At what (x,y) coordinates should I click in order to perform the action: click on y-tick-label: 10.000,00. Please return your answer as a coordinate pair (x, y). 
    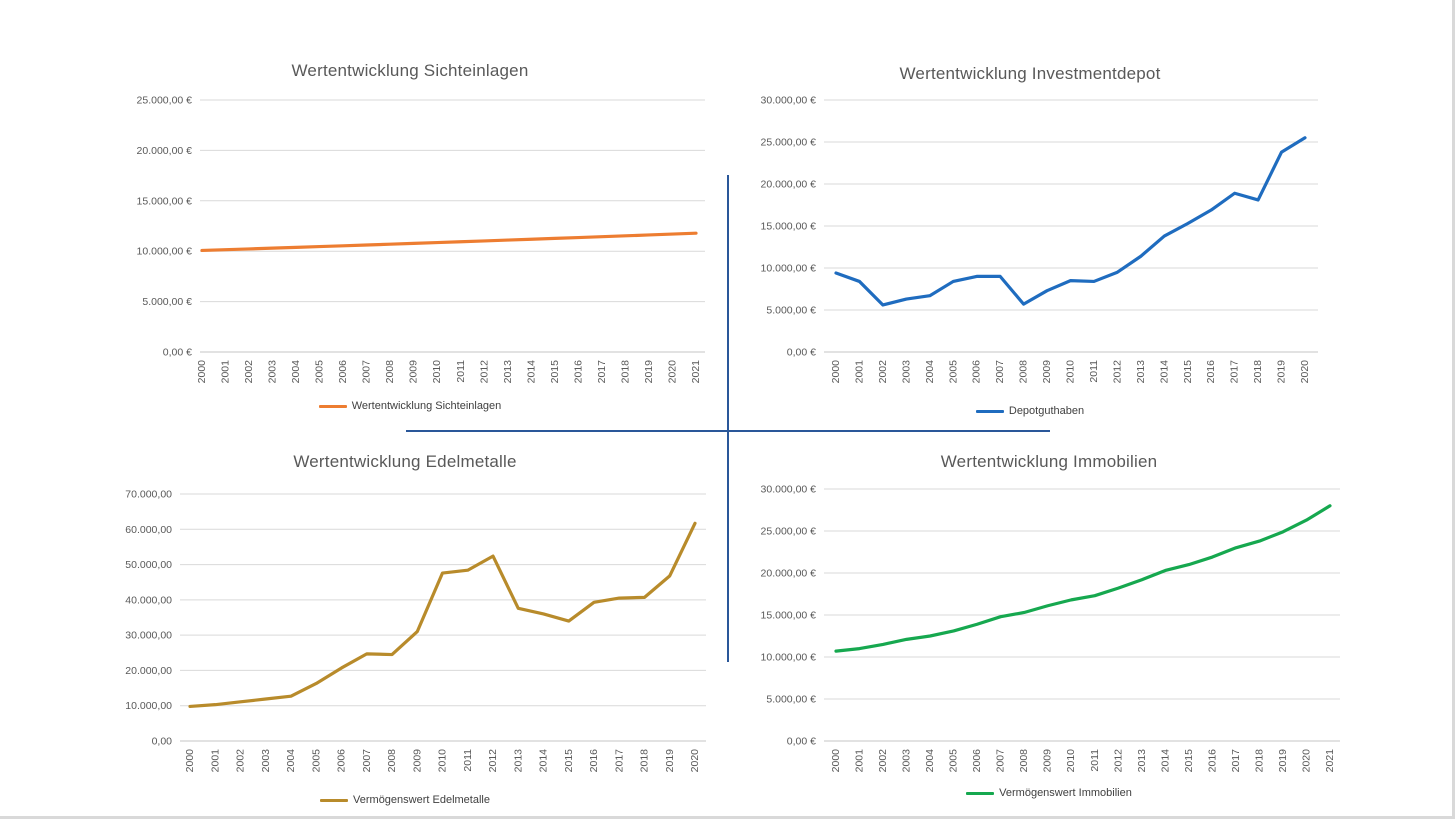
    Looking at the image, I should click on (148, 706).